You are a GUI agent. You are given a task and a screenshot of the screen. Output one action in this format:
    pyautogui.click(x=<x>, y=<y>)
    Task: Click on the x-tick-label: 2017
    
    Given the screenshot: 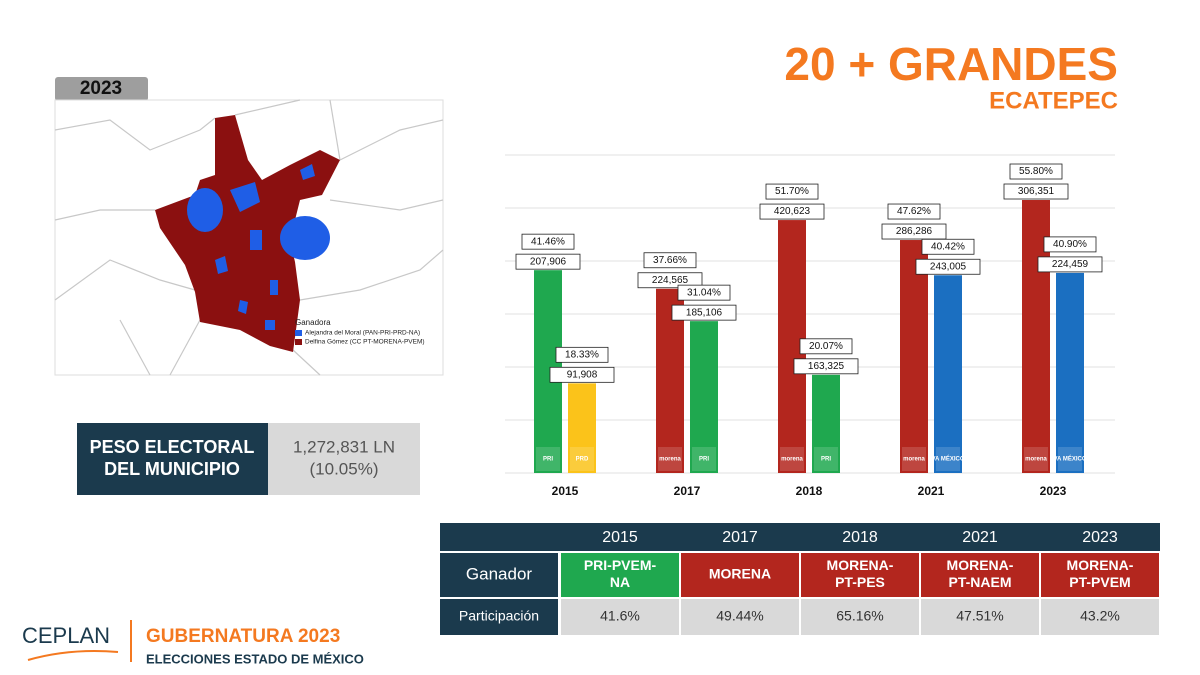 What is the action you would take?
    pyautogui.click(x=687, y=491)
    